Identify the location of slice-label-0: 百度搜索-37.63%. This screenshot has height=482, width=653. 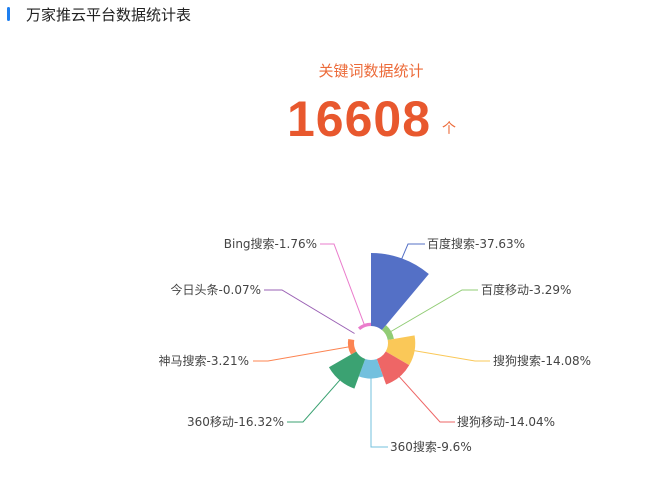
(476, 243).